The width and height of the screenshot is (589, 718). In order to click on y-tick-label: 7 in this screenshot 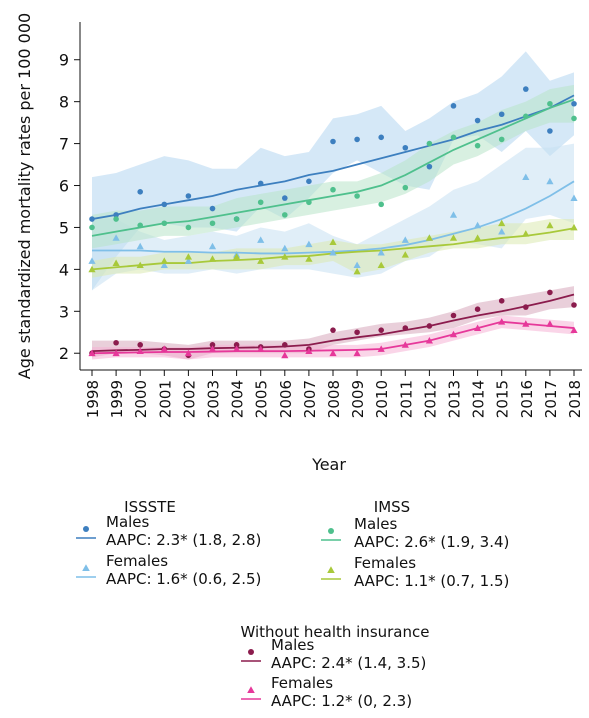, I will do `click(64, 144)`.